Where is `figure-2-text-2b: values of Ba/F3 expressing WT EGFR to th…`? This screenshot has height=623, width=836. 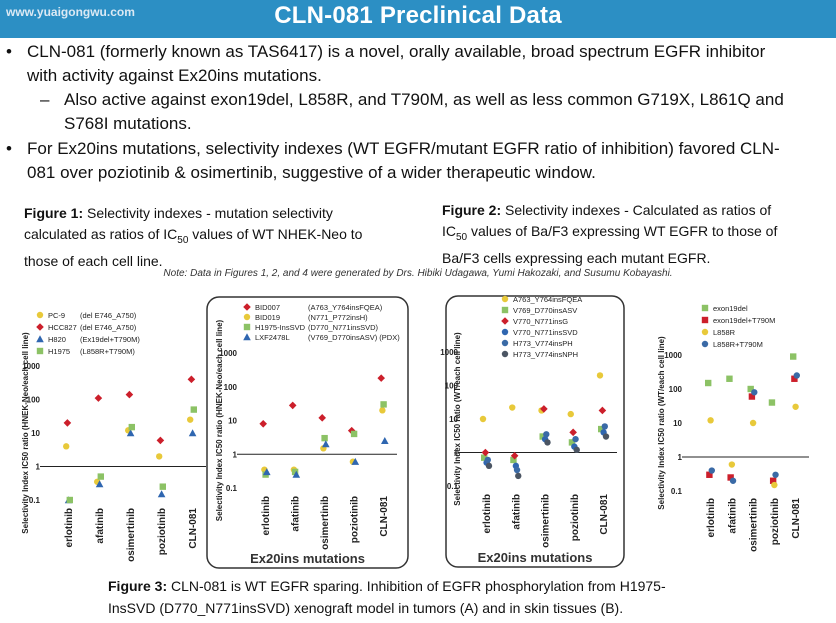
figure-2-text-2b: values of Ba/F3 expressing WT EGFR to th… is located at coordinates (622, 231).